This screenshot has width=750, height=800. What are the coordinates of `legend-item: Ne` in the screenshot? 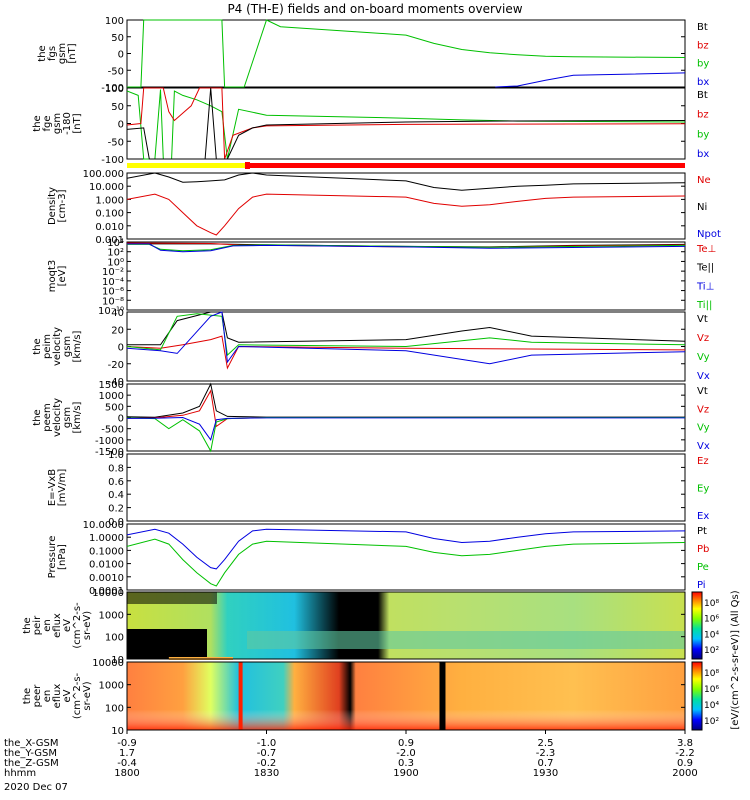 It's located at (704, 180).